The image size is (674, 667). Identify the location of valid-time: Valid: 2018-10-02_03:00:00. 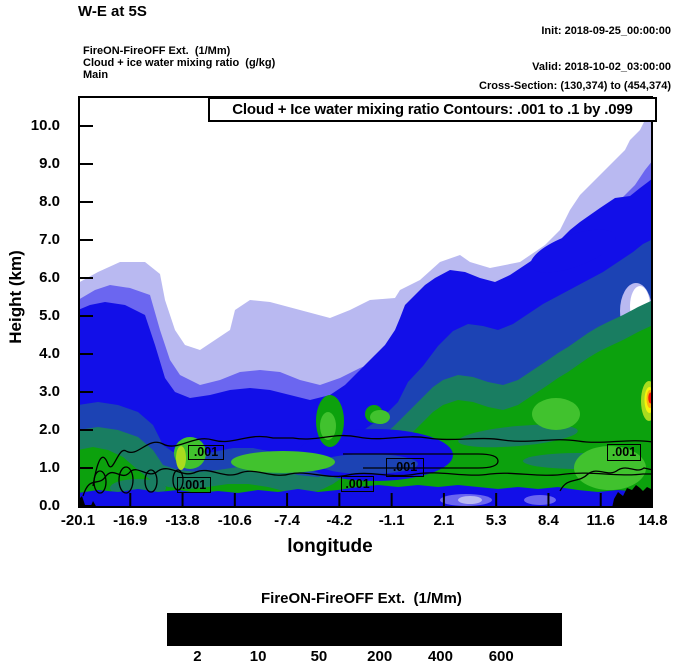
(601, 67).